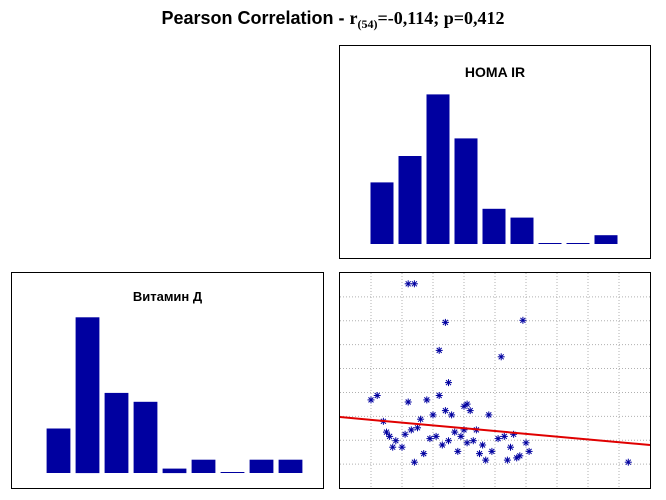  What do you see at coordinates (494, 169) in the screenshot?
I see `homa-ir-histogram` at bounding box center [494, 169].